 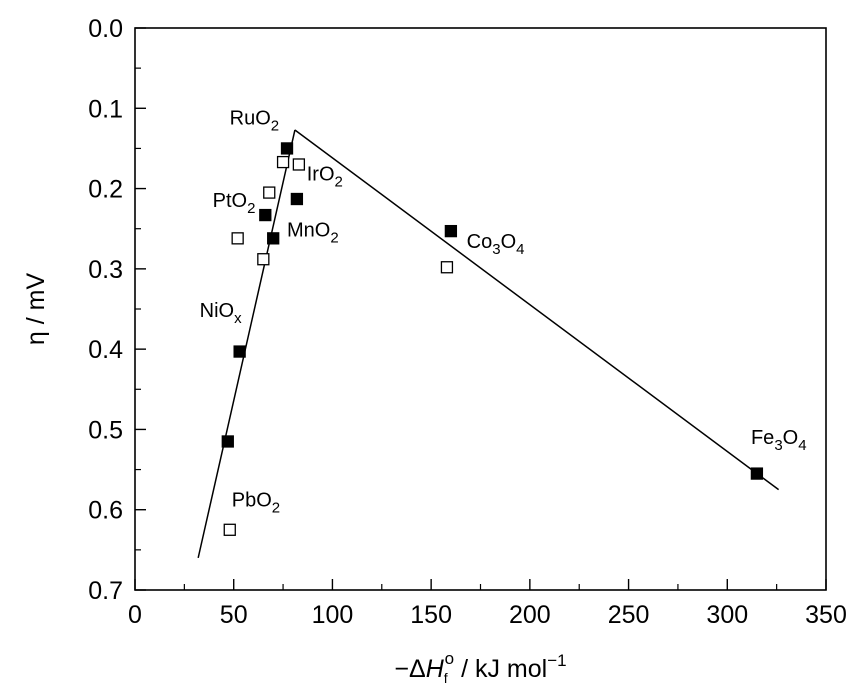 What do you see at coordinates (530, 615) in the screenshot?
I see `x-tick-label: 200` at bounding box center [530, 615].